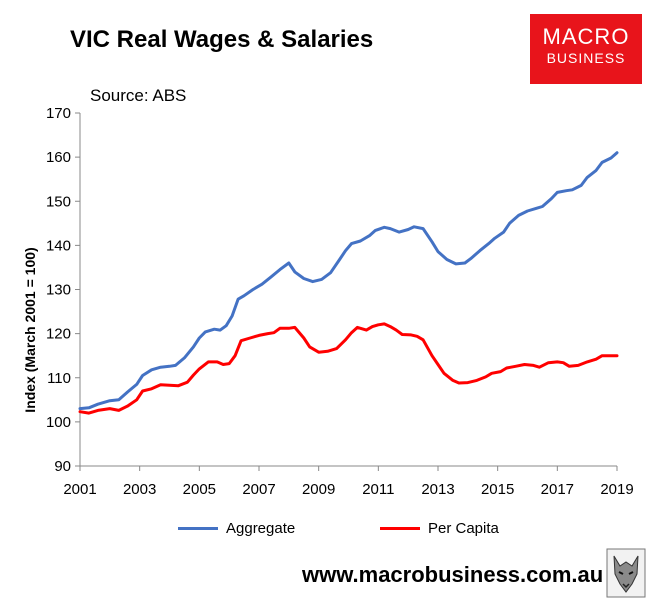 The width and height of the screenshot is (656, 608). Describe the element at coordinates (463, 528) in the screenshot. I see `legend-label-per-capita: Per Capita` at that location.